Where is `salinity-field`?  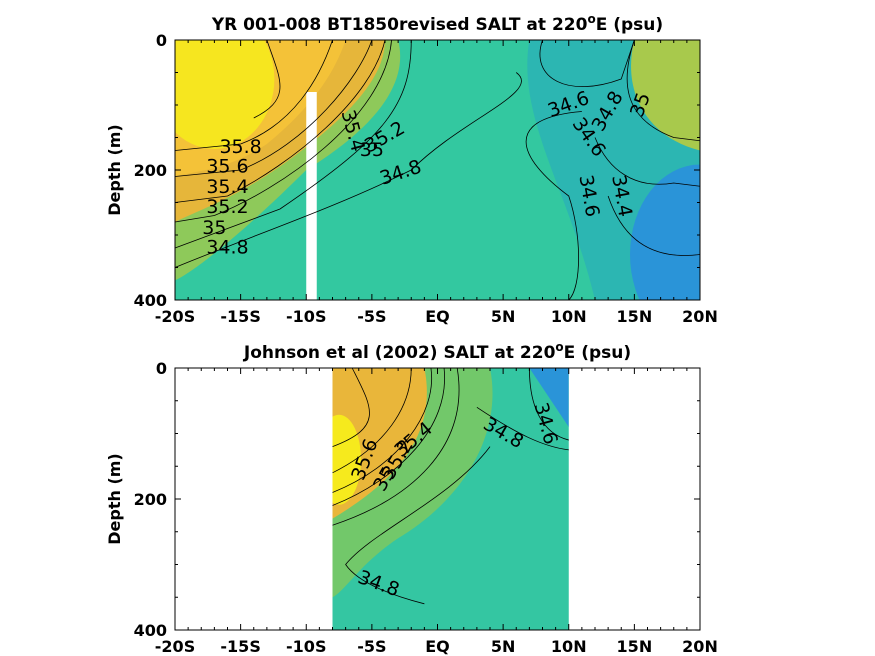
salinity-field is located at coordinates (450, 499).